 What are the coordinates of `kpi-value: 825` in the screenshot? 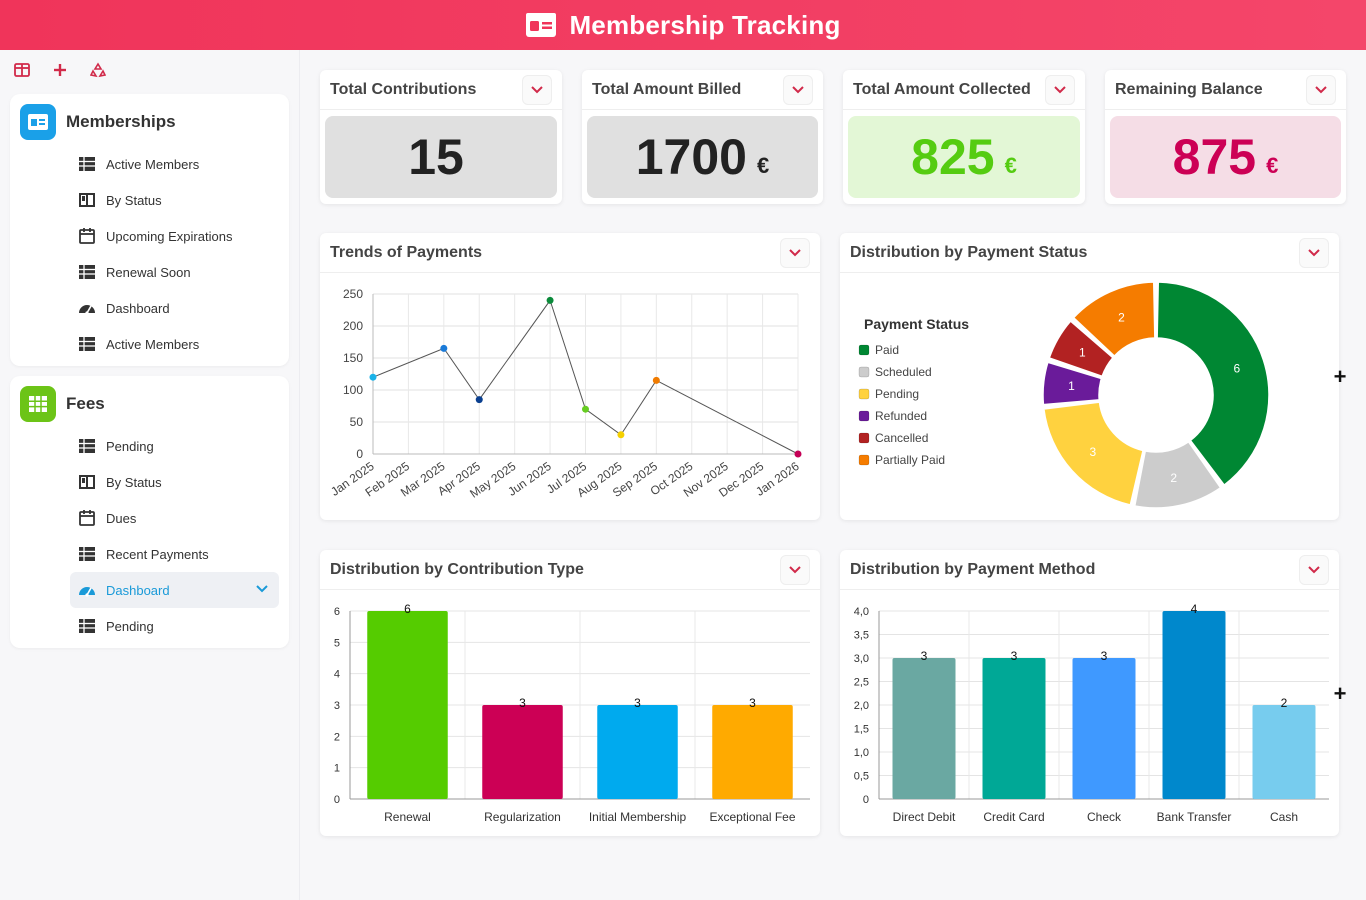 It's located at (953, 157).